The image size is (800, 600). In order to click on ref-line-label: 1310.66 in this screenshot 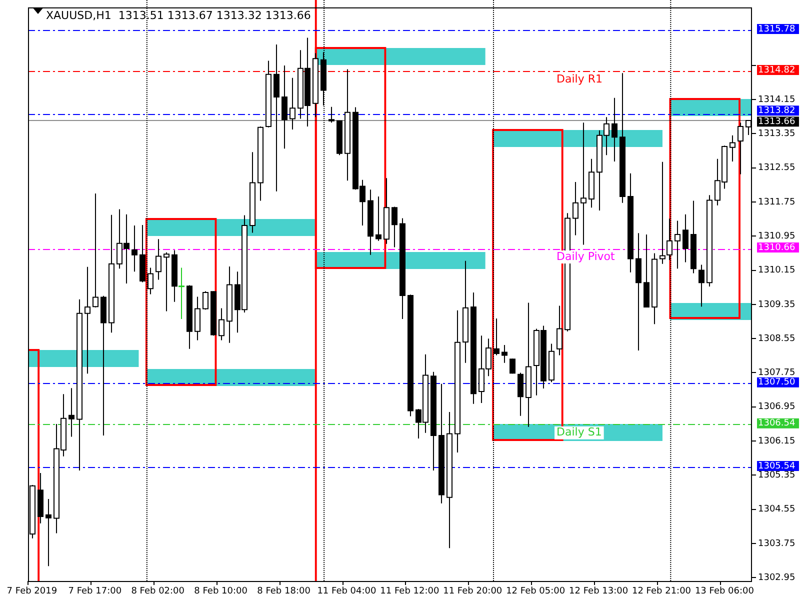, I will do `click(777, 247)`.